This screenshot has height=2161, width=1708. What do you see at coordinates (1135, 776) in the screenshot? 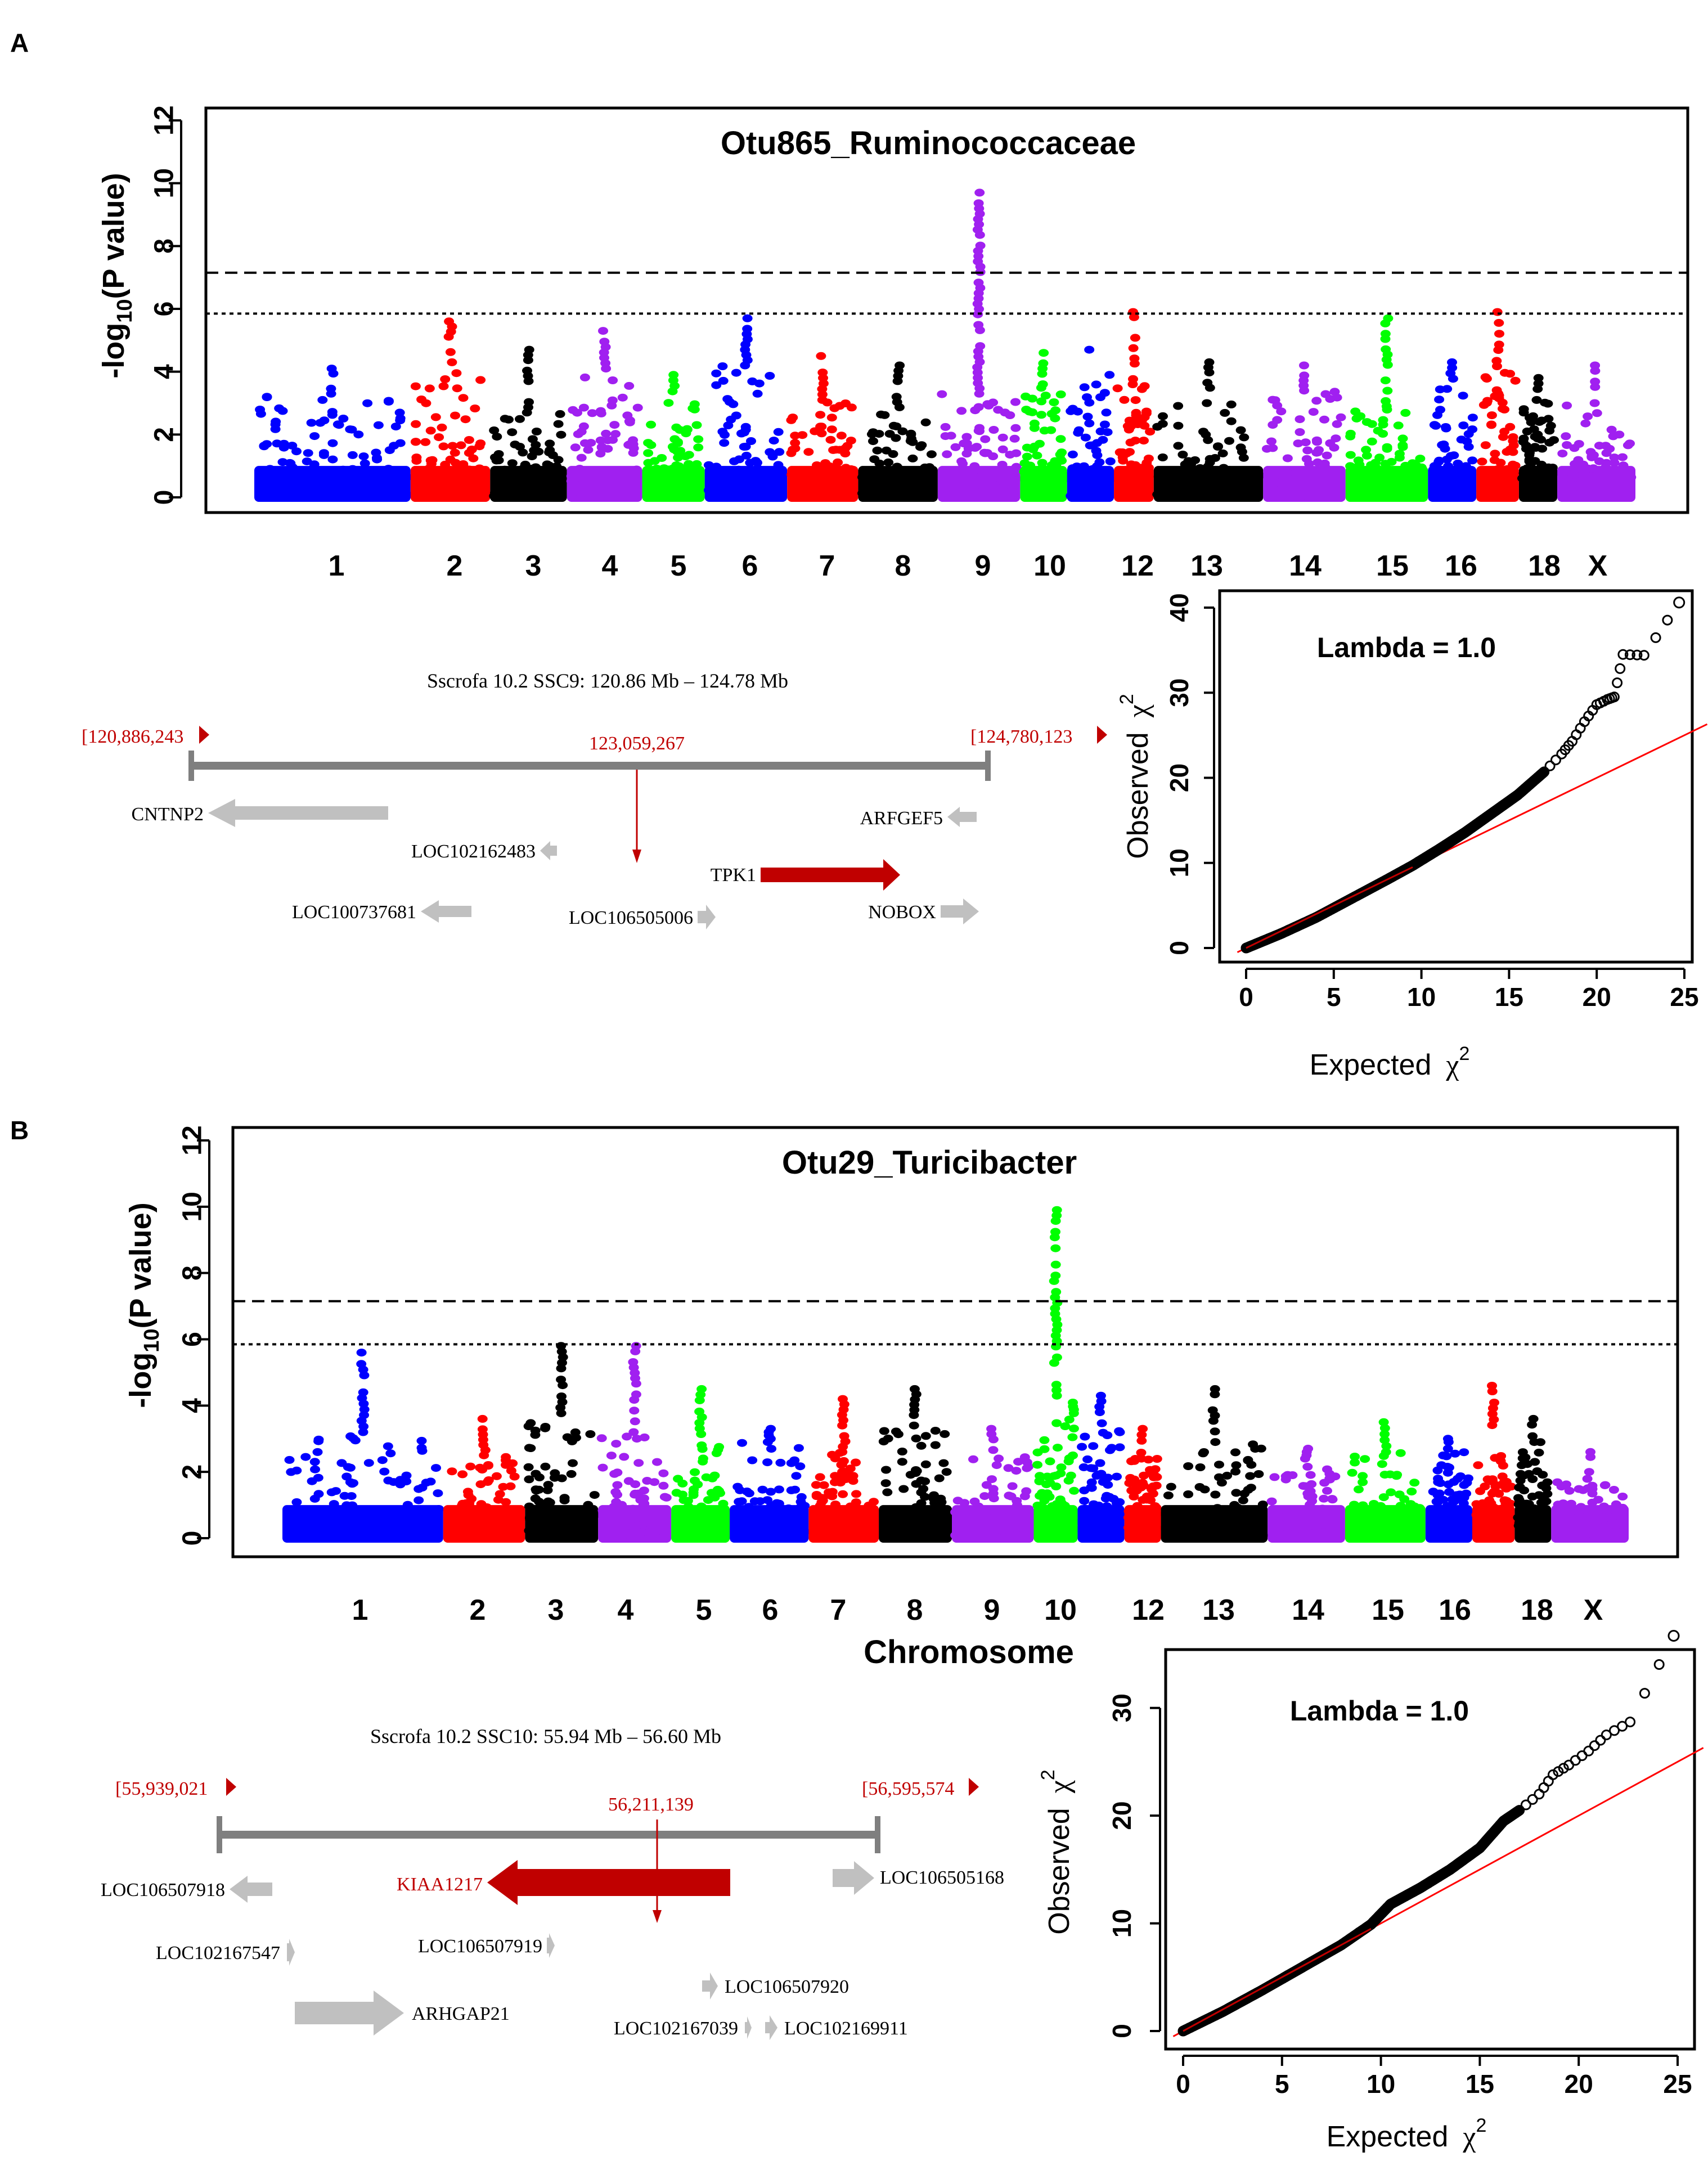
I see `svg-text: Observedχ2` at bounding box center [1135, 776].